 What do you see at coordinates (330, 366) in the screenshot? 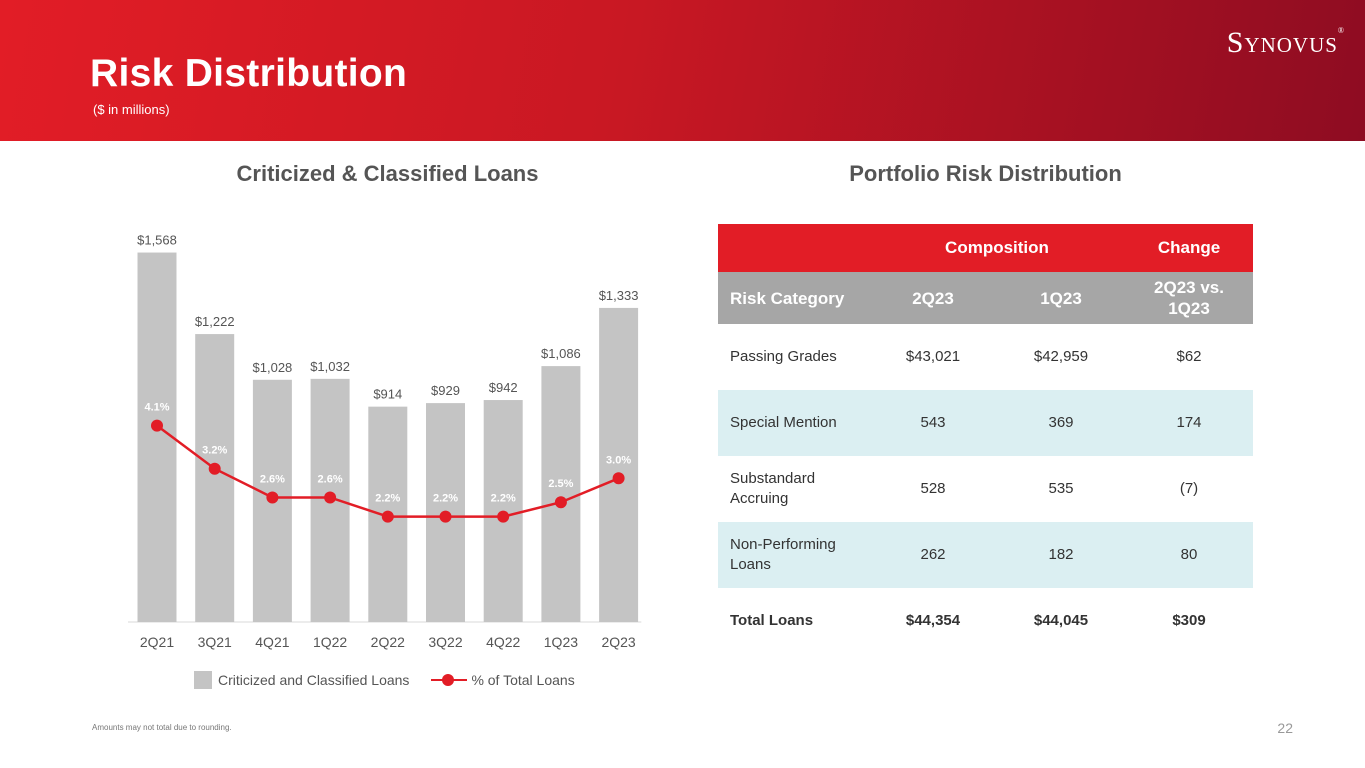
I see `bar-value-label: $1,032` at bounding box center [330, 366].